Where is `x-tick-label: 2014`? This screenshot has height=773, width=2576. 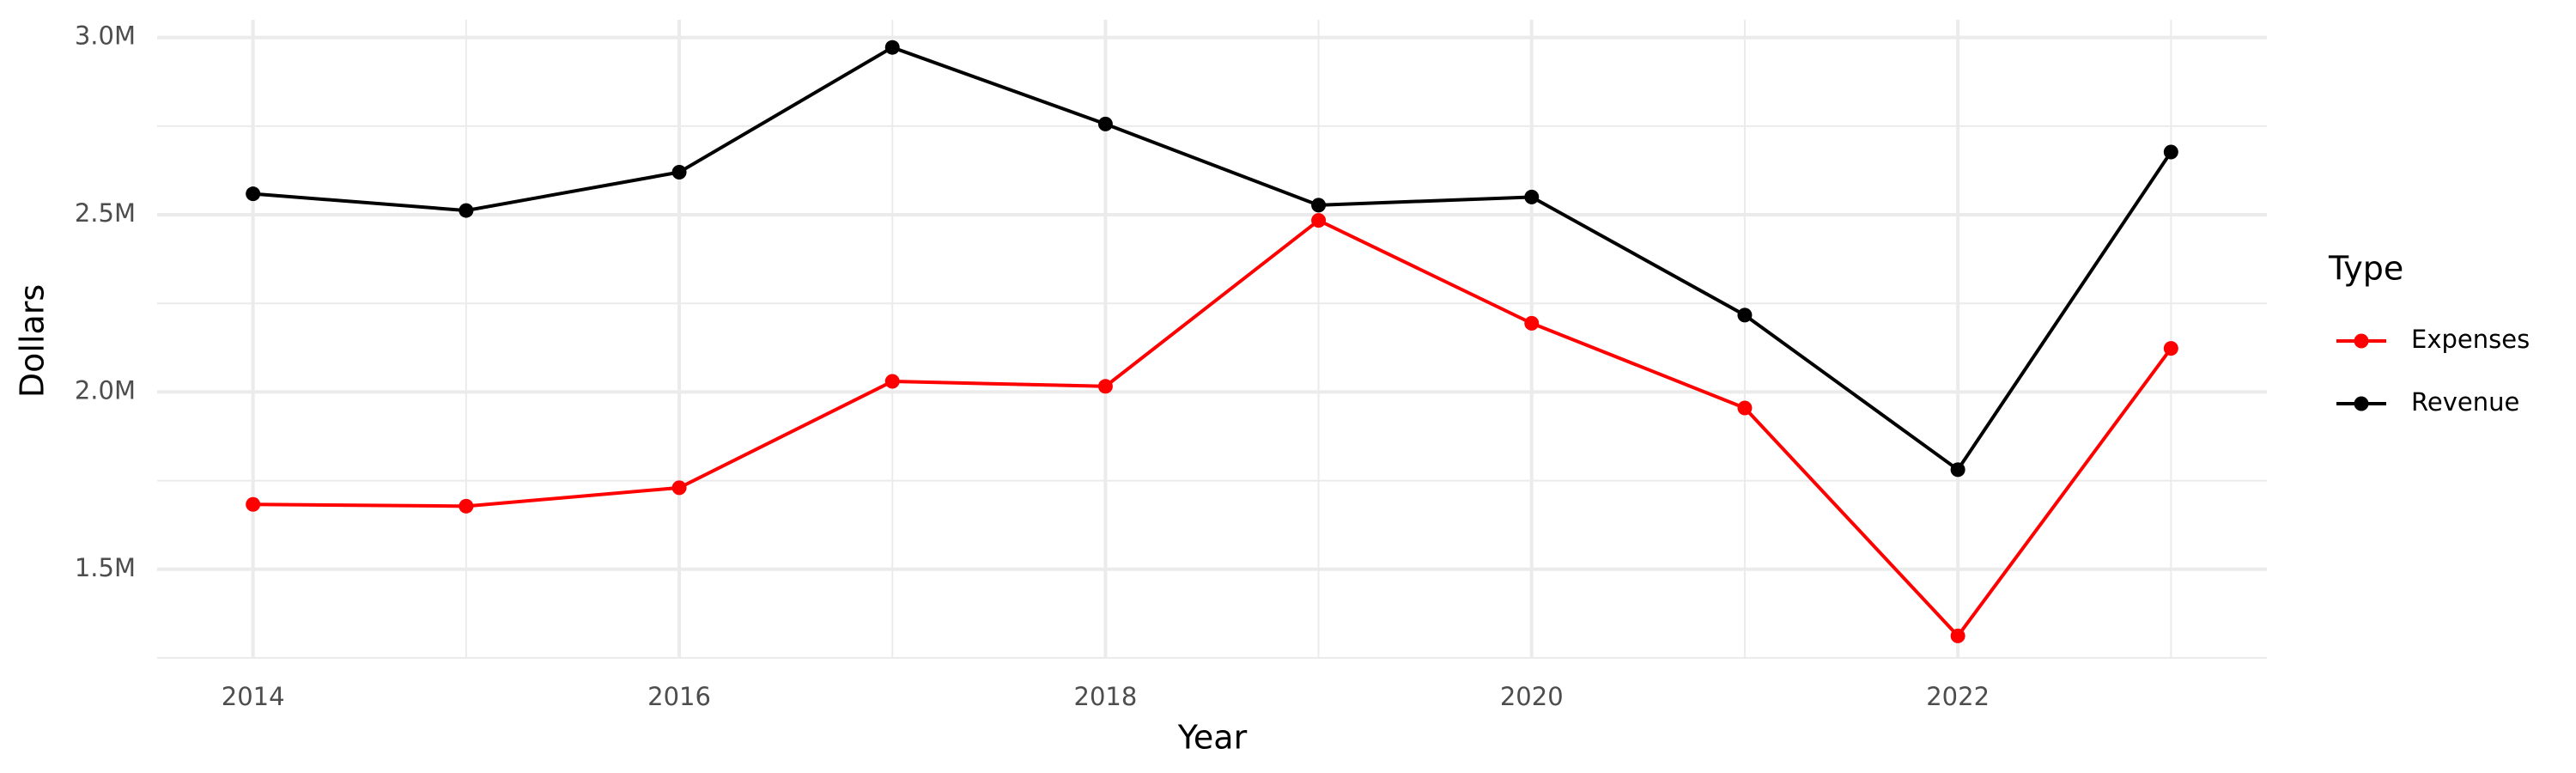
x-tick-label: 2014 is located at coordinates (253, 696).